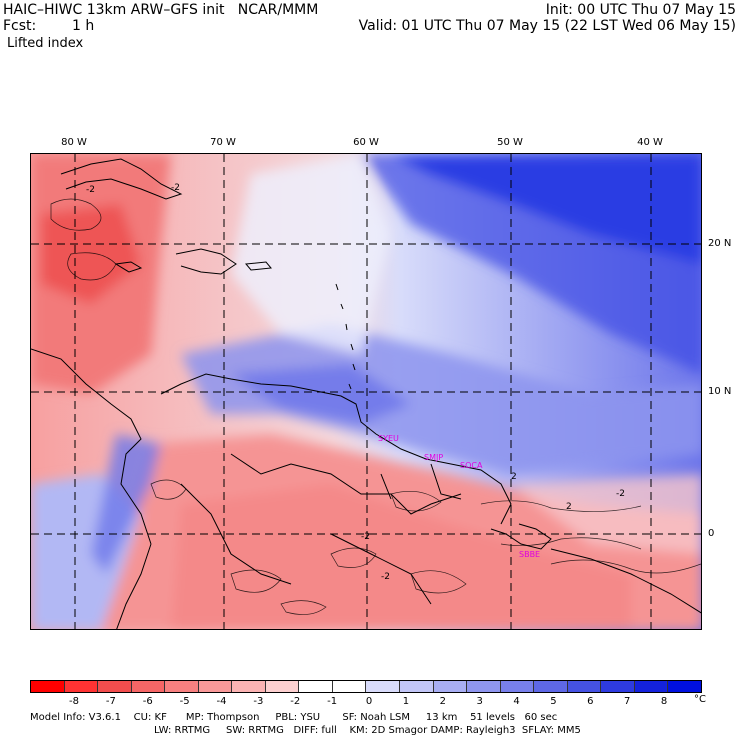  I want to click on lat-label-20n: 20 N, so click(720, 243).